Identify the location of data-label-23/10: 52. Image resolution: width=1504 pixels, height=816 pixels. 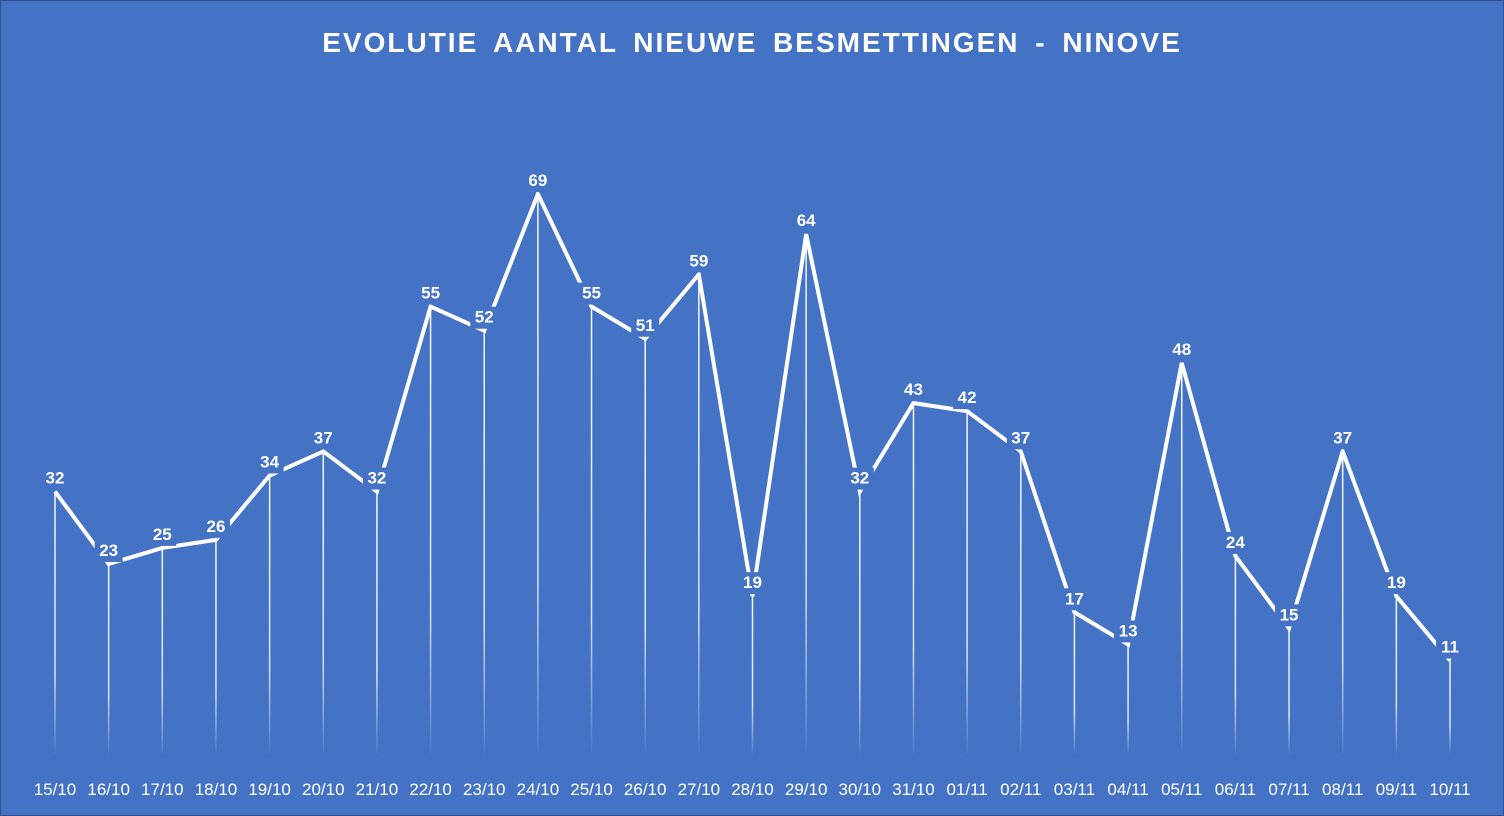
(484, 317).